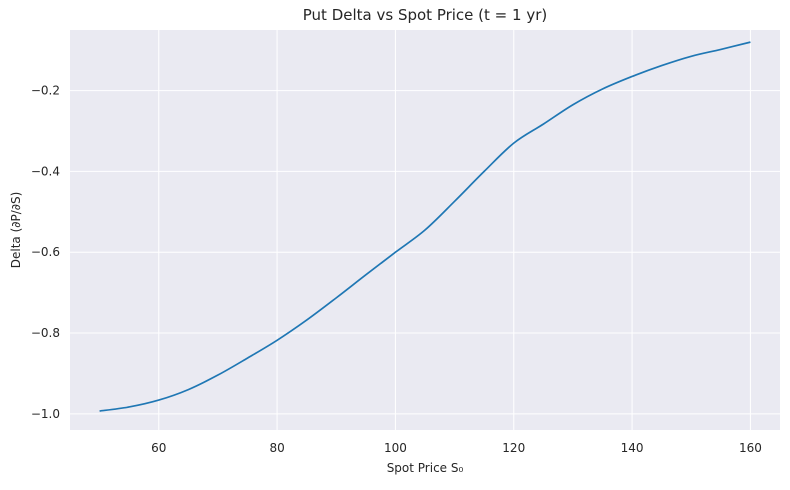 The height and width of the screenshot is (490, 790). Describe the element at coordinates (456, 448) in the screenshot. I see `x-tick-labels: 60 80 100 120 140 160` at that location.